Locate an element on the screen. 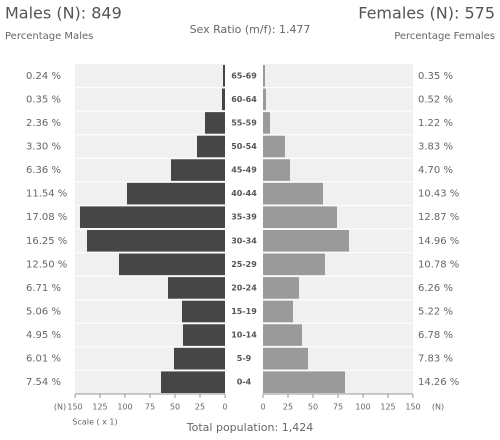 The height and width of the screenshot is (440, 500). female-percent: 5.22 % is located at coordinates (435, 312).